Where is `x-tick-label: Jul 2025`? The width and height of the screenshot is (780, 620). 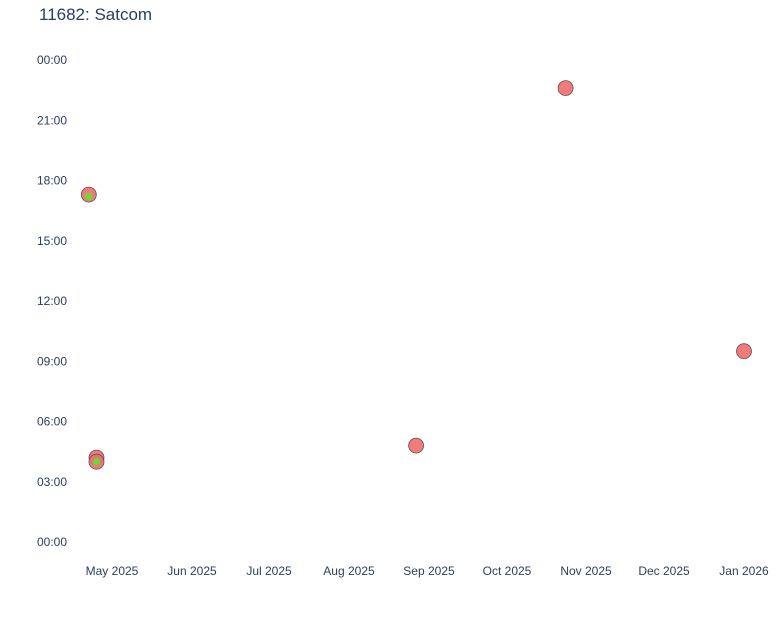 x-tick-label: Jul 2025 is located at coordinates (269, 571).